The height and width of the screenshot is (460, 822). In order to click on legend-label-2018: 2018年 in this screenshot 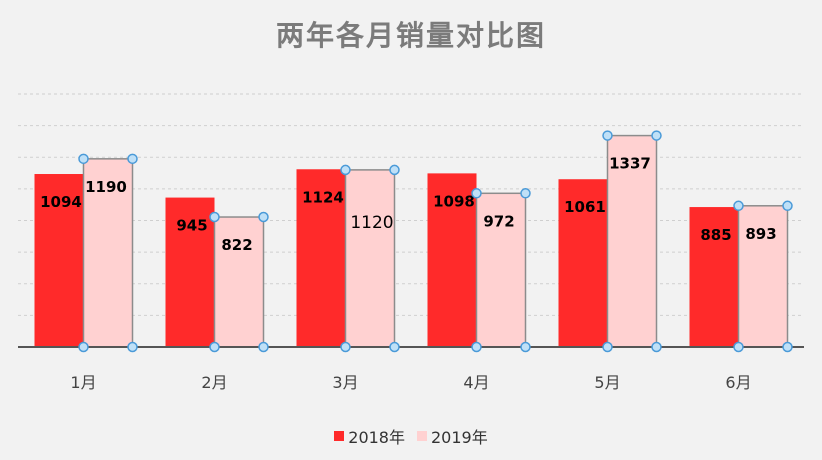, I will do `click(376, 437)`.